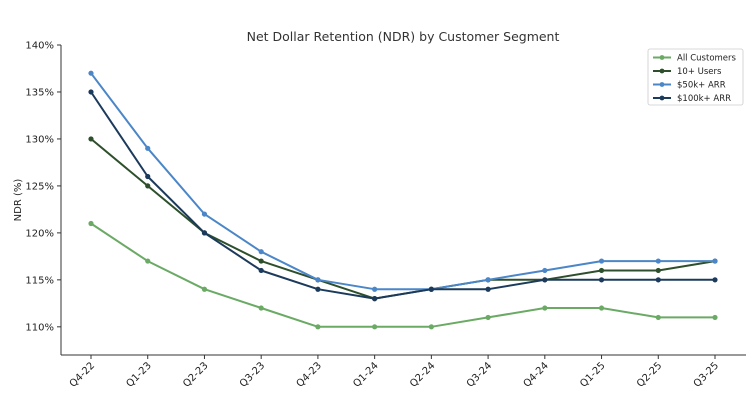 This screenshot has height=400, width=752. Describe the element at coordinates (479, 374) in the screenshot. I see `x-tick-label: Q3-24` at that location.